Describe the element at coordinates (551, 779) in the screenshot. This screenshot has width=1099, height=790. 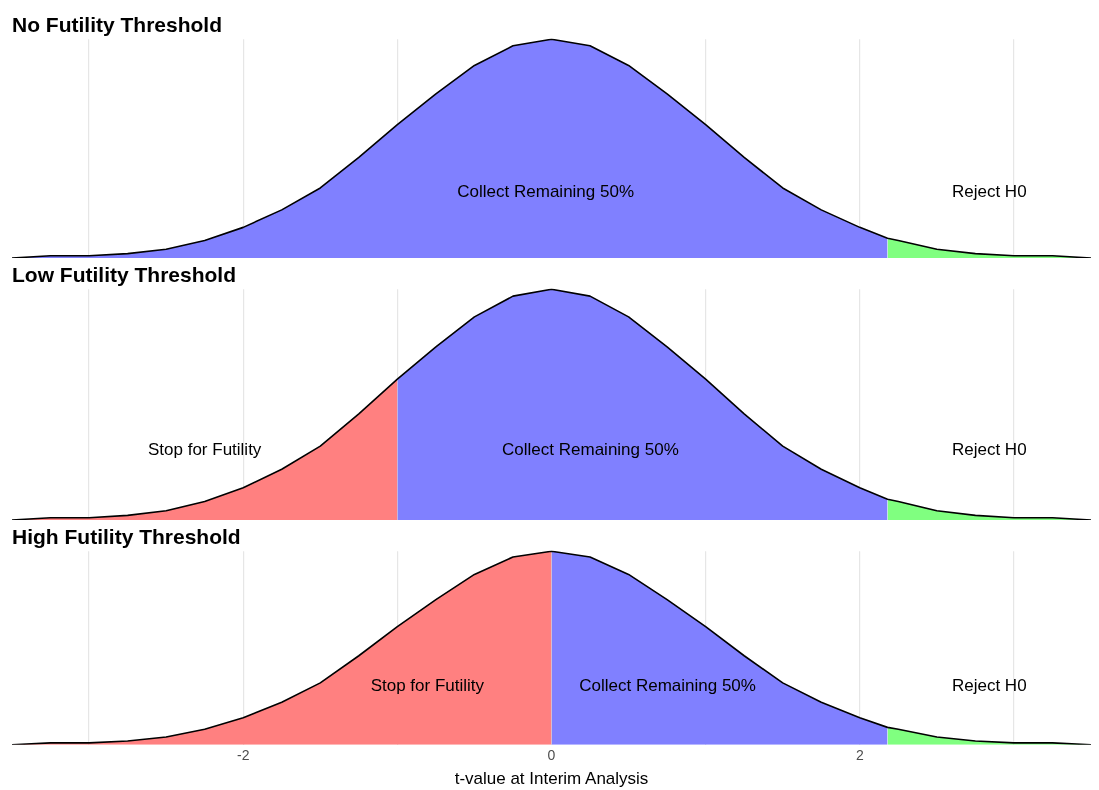
I see `x-axis-title: t-value at Interim Analysis` at that location.